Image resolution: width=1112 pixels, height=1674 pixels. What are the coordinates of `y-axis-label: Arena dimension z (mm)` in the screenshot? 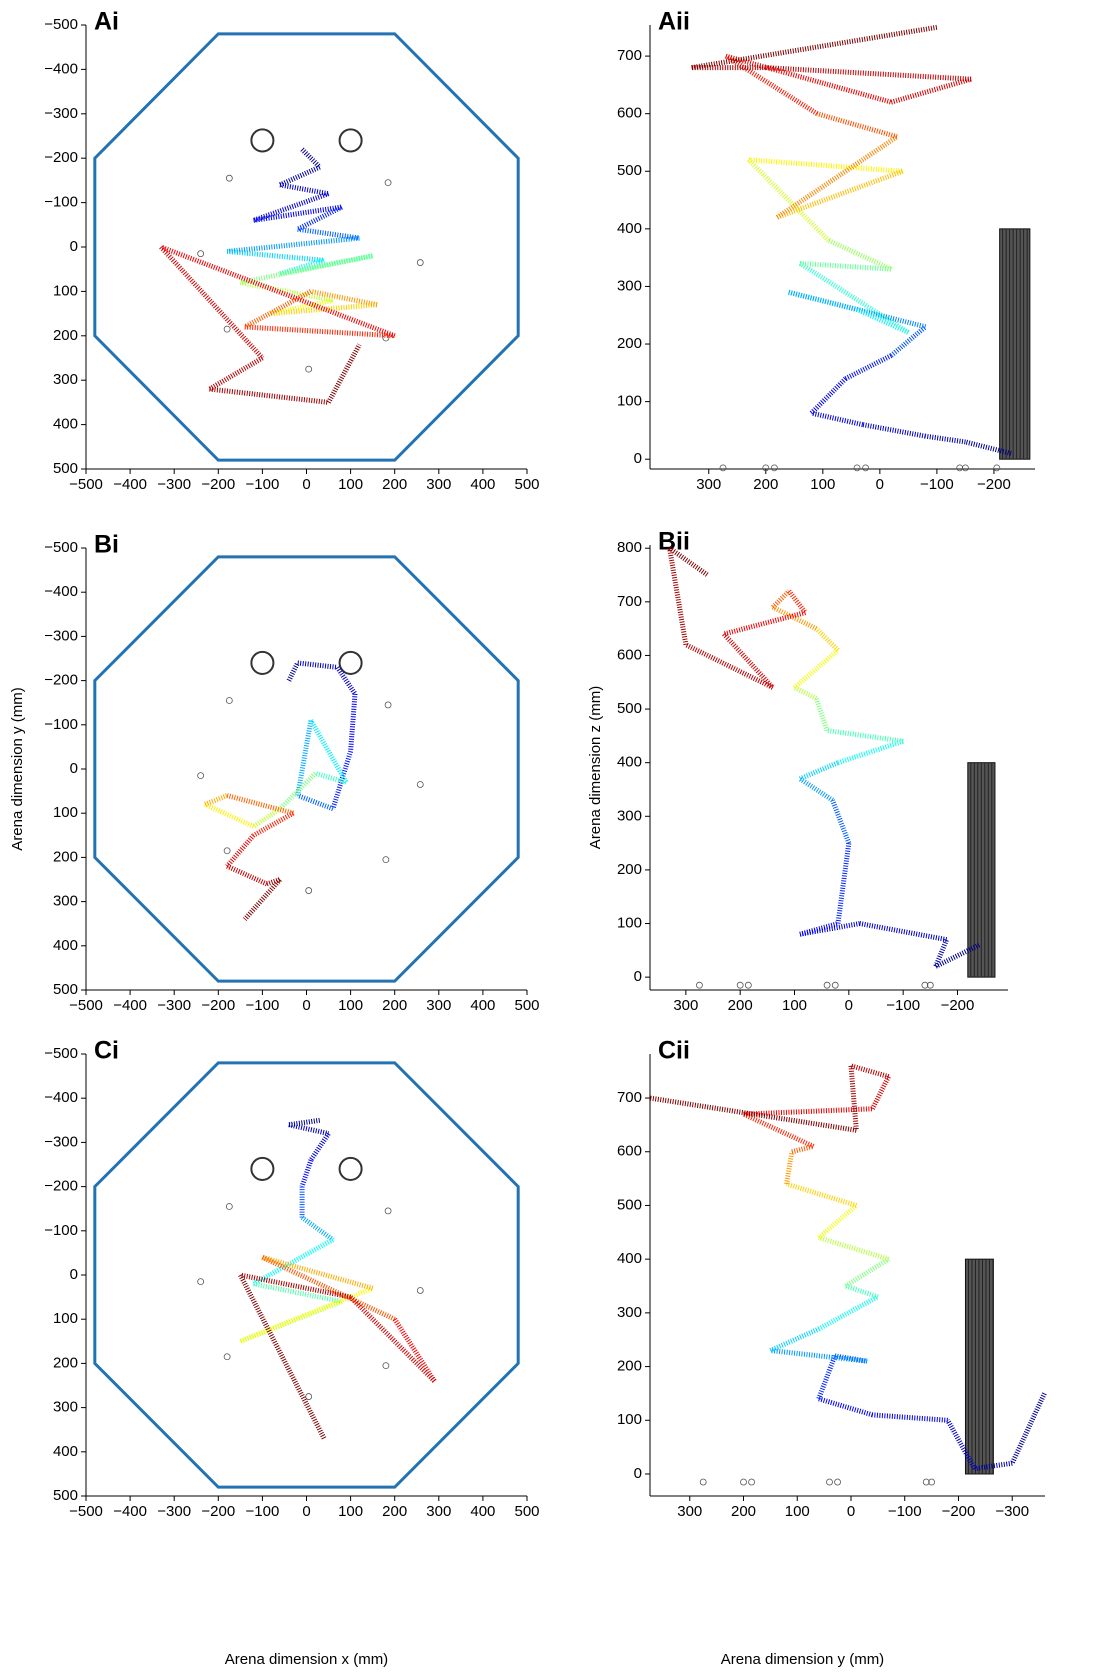 It's located at (595, 767).